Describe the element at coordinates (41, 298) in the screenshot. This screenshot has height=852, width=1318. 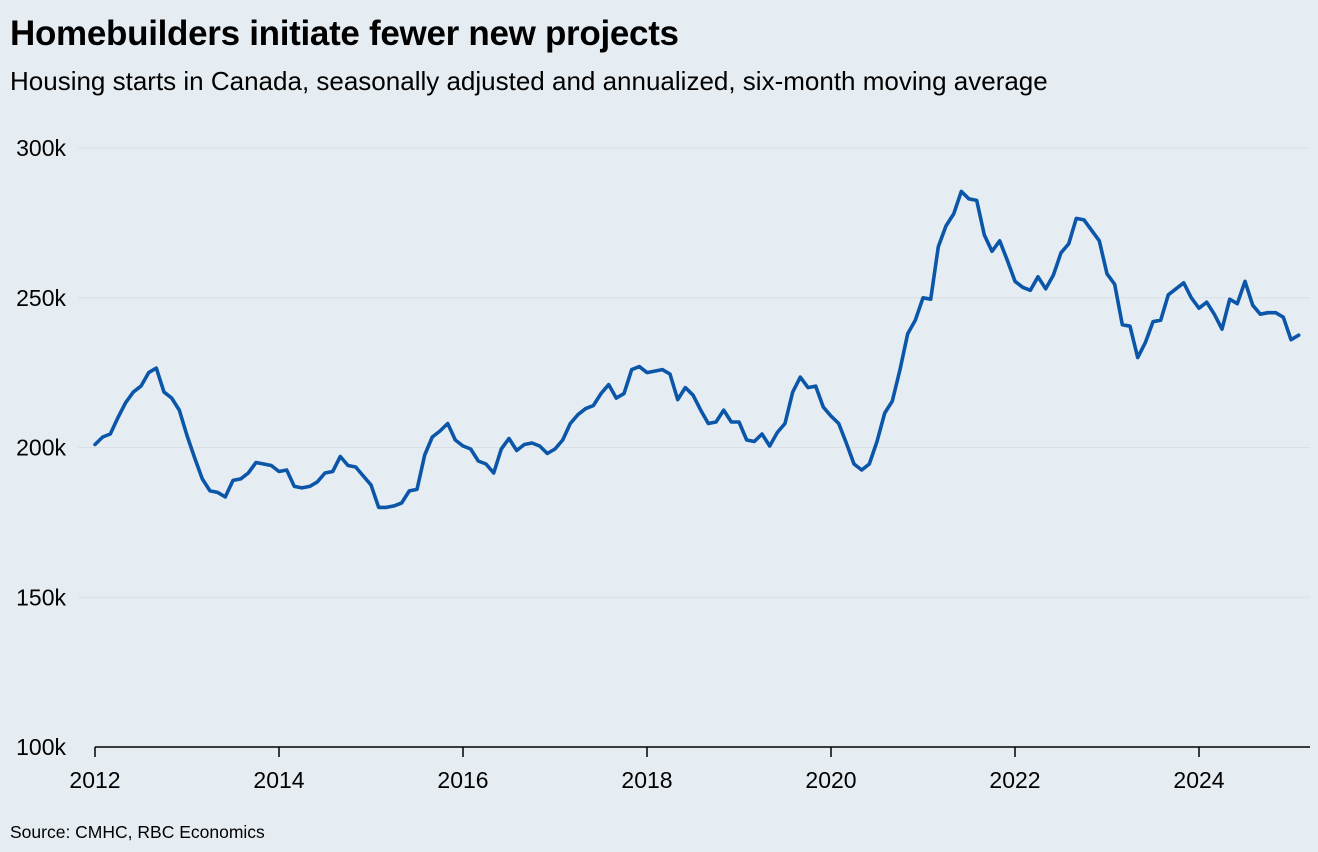
I see `y-tick-label: 250k` at that location.